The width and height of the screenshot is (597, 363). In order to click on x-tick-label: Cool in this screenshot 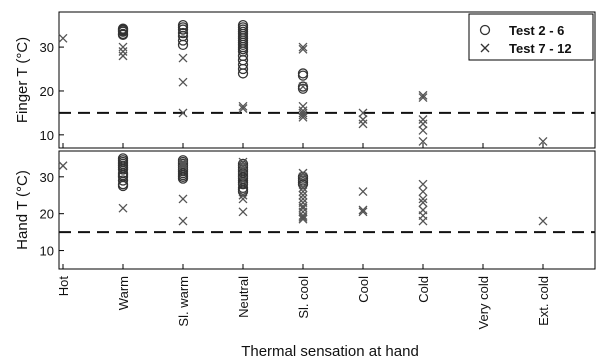, I will do `click(363, 289)`.